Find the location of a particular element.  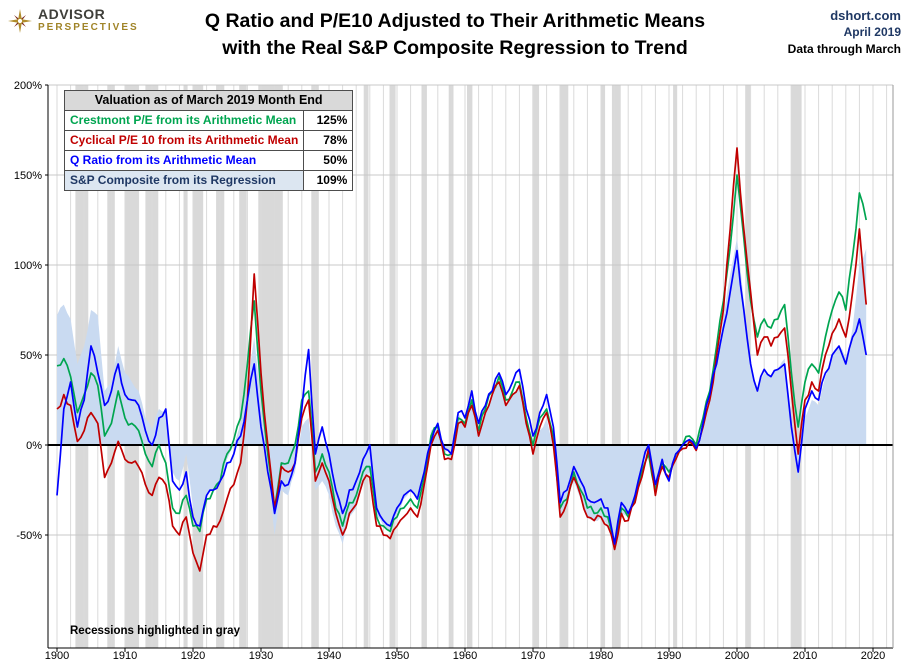

source-date: April 2019 is located at coordinates (872, 32).